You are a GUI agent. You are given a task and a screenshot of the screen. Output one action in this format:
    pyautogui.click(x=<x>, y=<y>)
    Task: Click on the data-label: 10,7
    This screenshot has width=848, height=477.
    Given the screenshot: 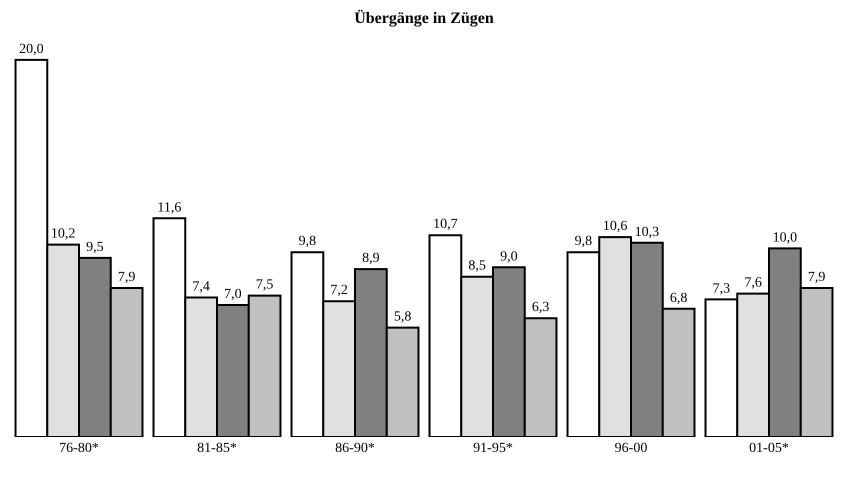 What is the action you would take?
    pyautogui.click(x=445, y=224)
    